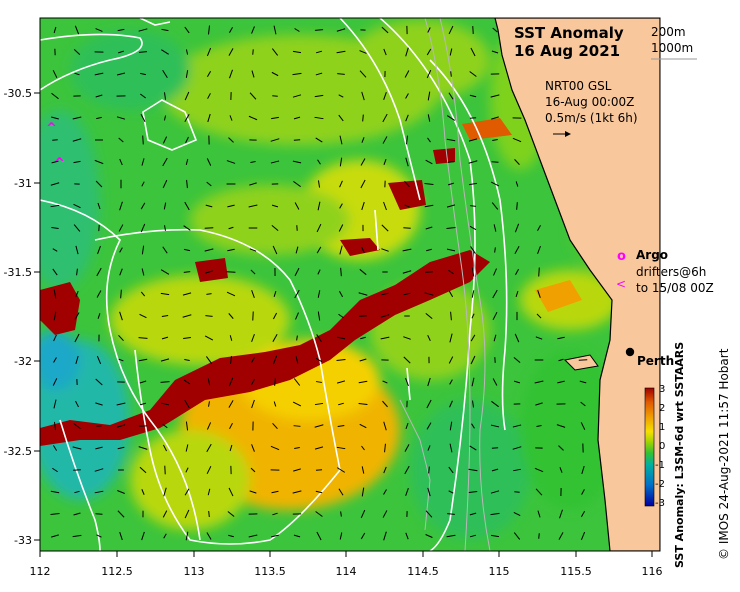  I want to click on drifter-legend-line2: to 15/08 00Z, so click(675, 288).